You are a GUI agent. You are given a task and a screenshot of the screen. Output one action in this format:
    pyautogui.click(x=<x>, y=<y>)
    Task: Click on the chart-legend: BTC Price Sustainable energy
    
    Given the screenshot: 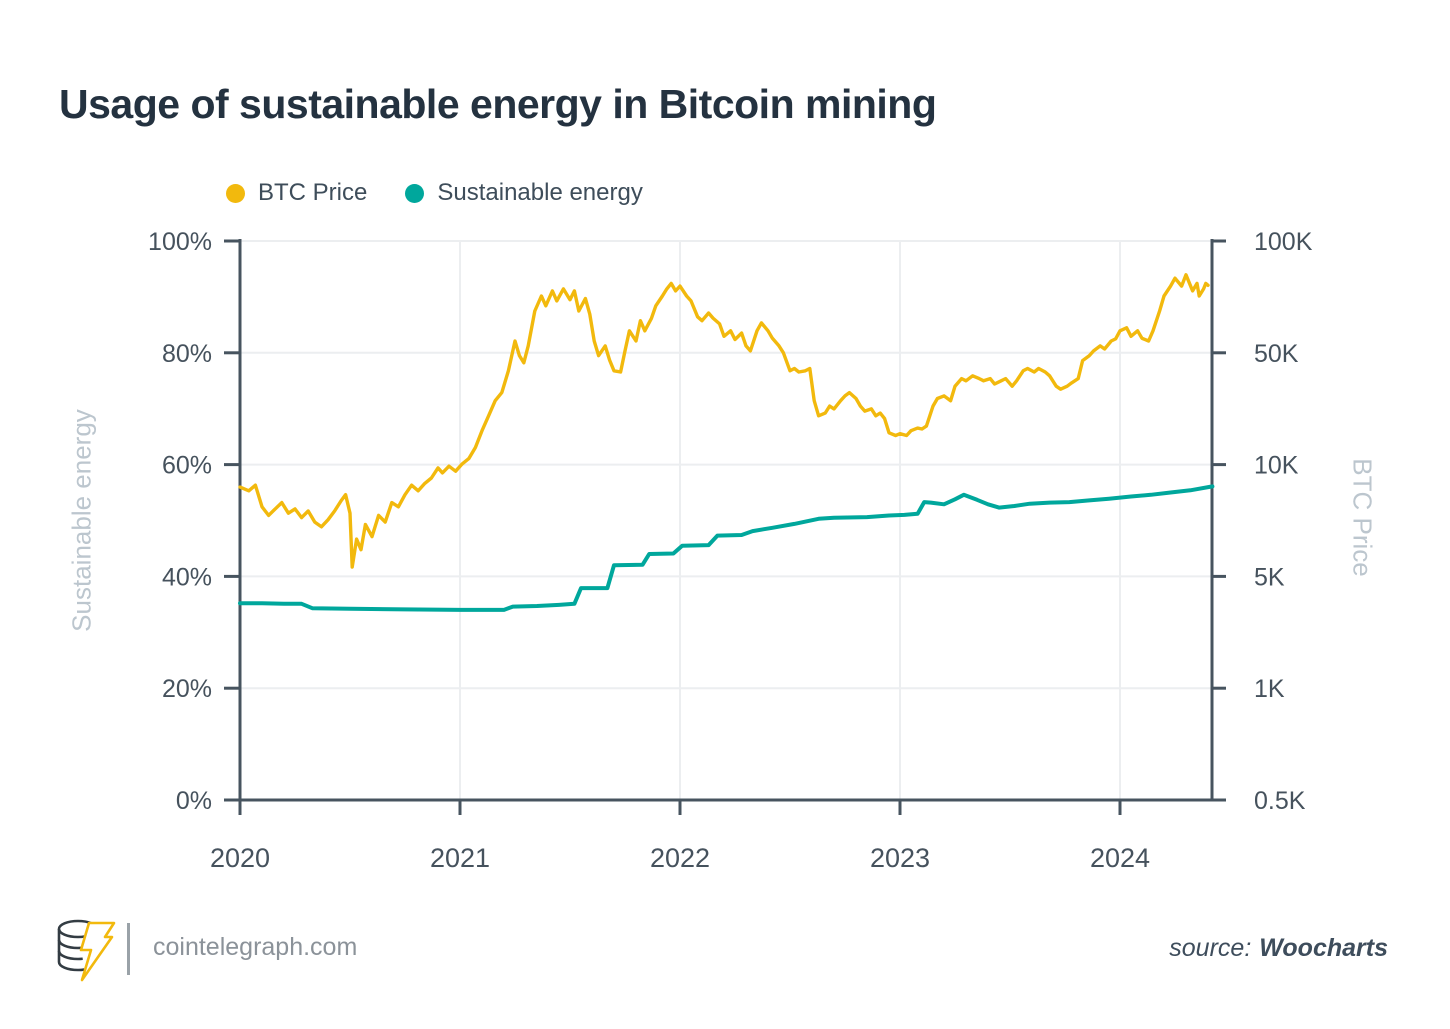 What is the action you would take?
    pyautogui.click(x=453, y=193)
    